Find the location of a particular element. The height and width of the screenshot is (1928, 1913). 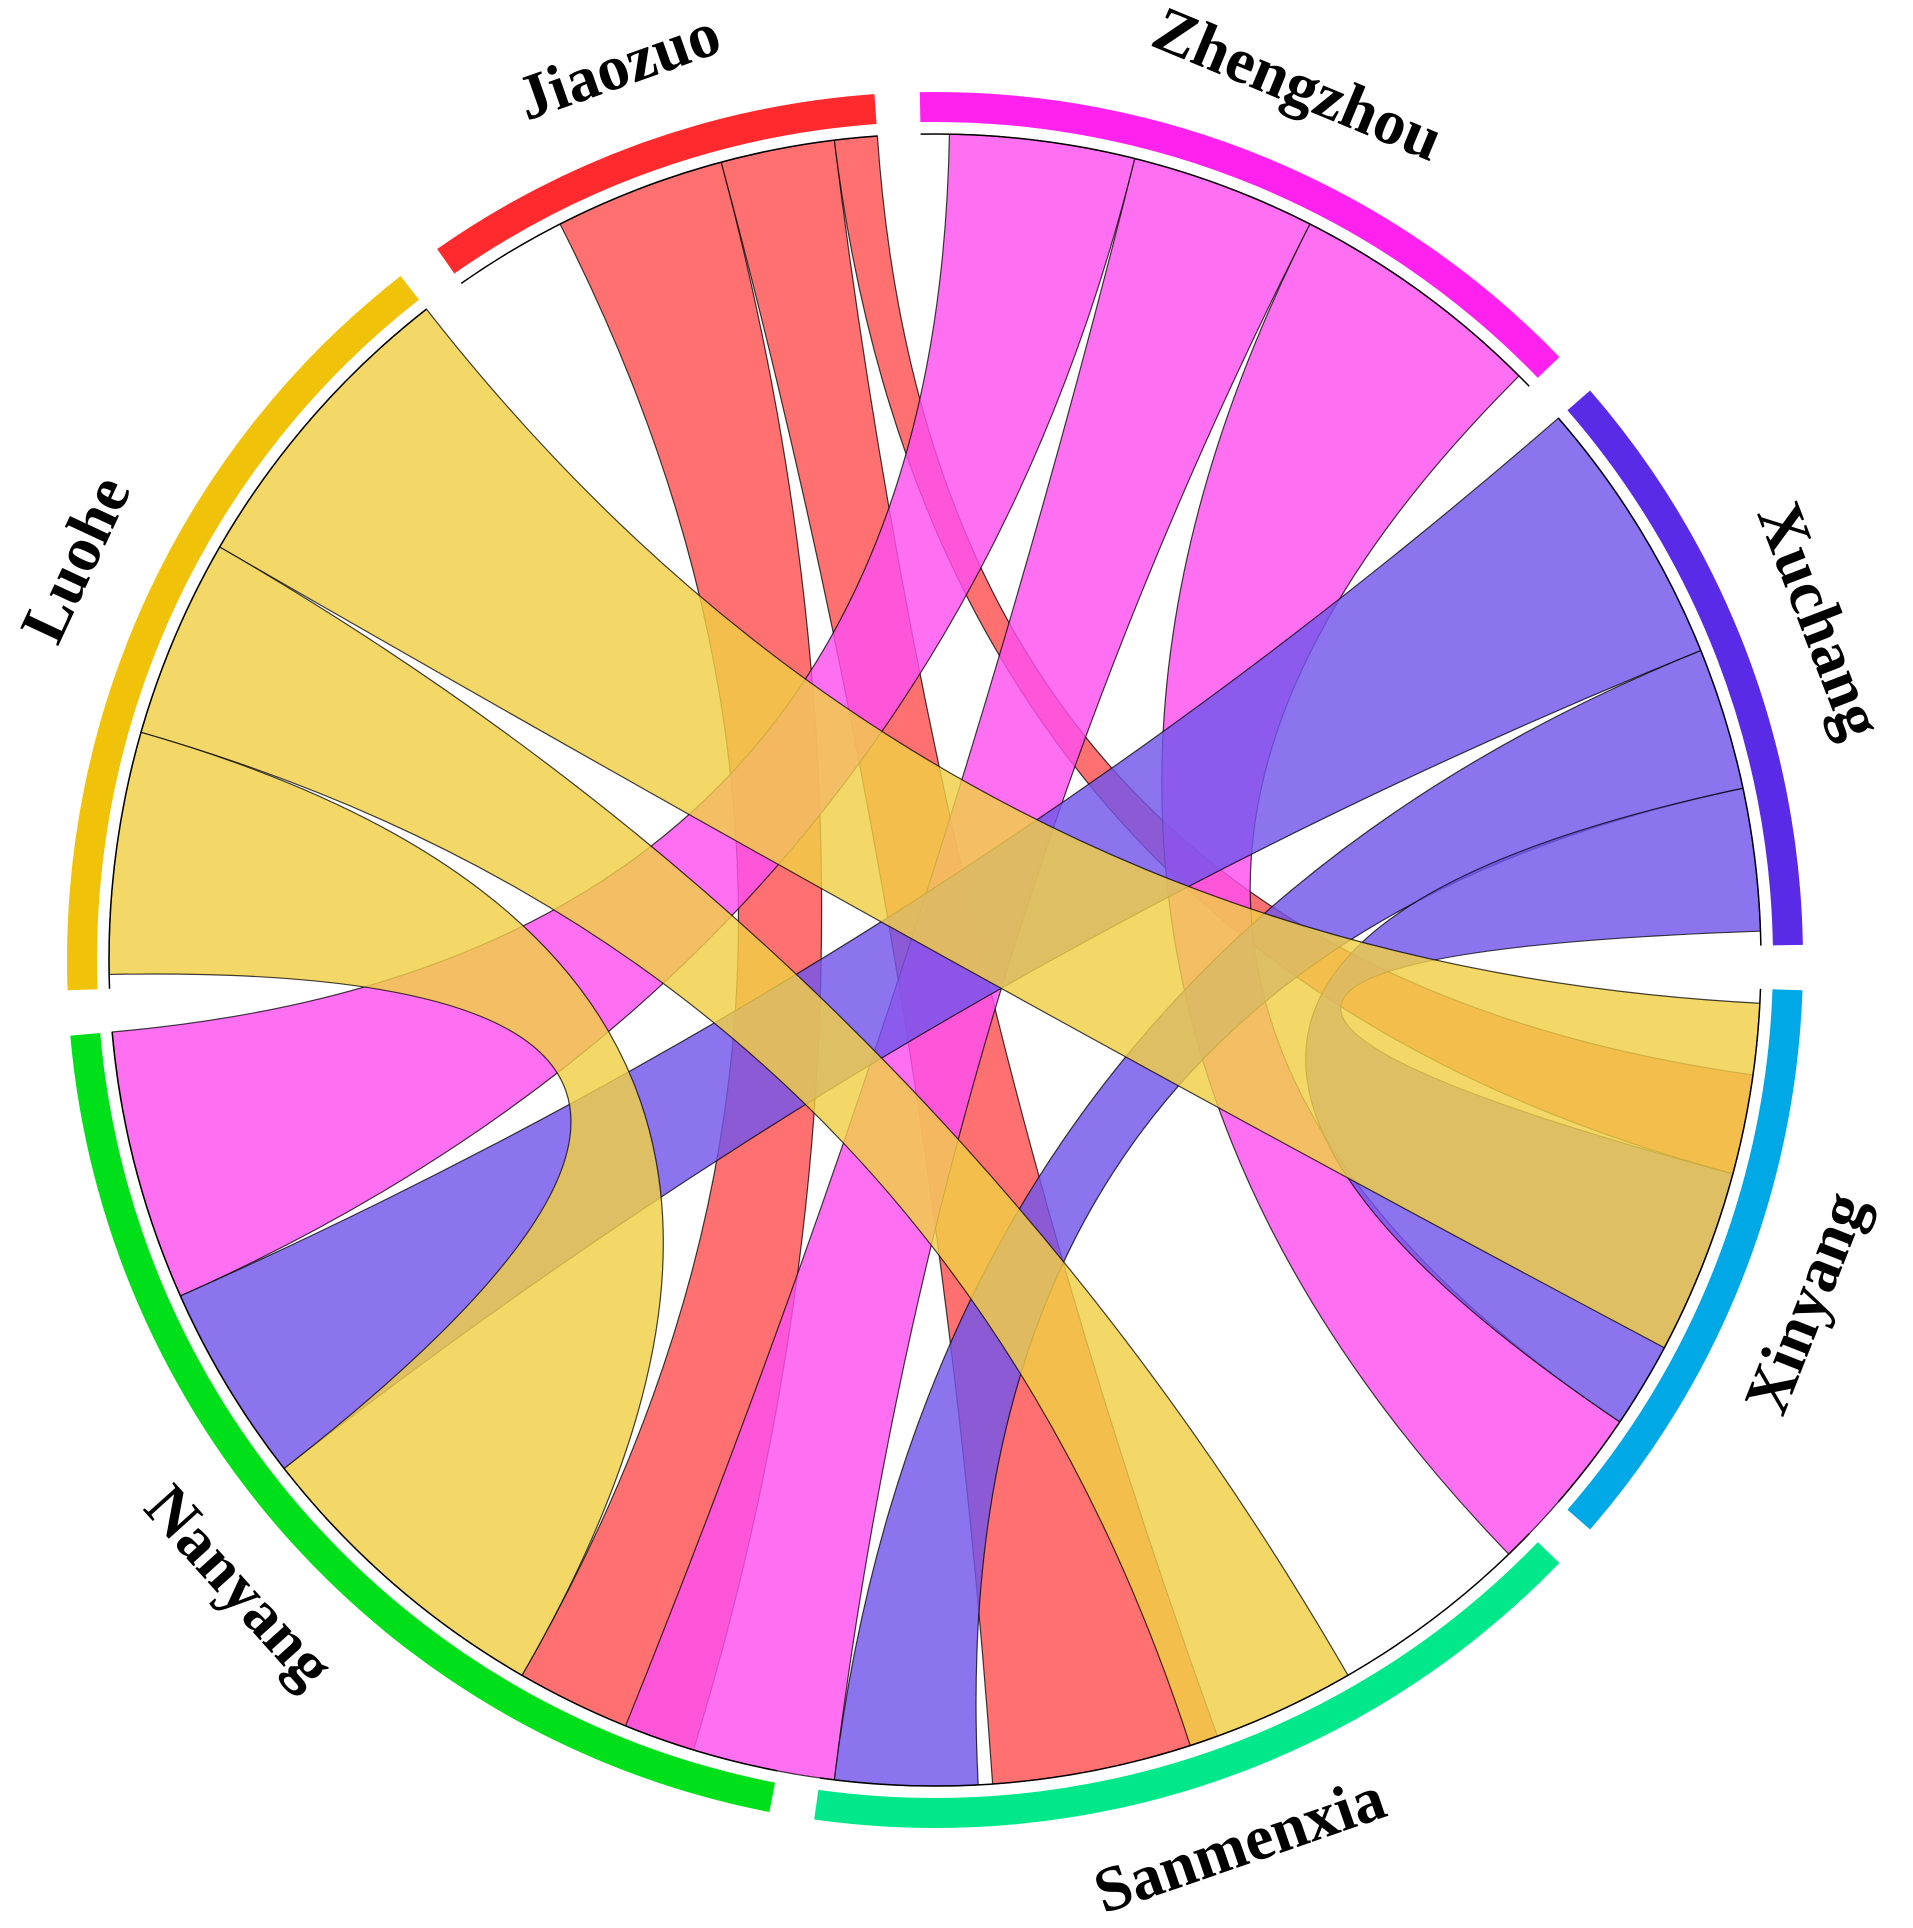

arc-zhengzhou is located at coordinates (1239, 234).